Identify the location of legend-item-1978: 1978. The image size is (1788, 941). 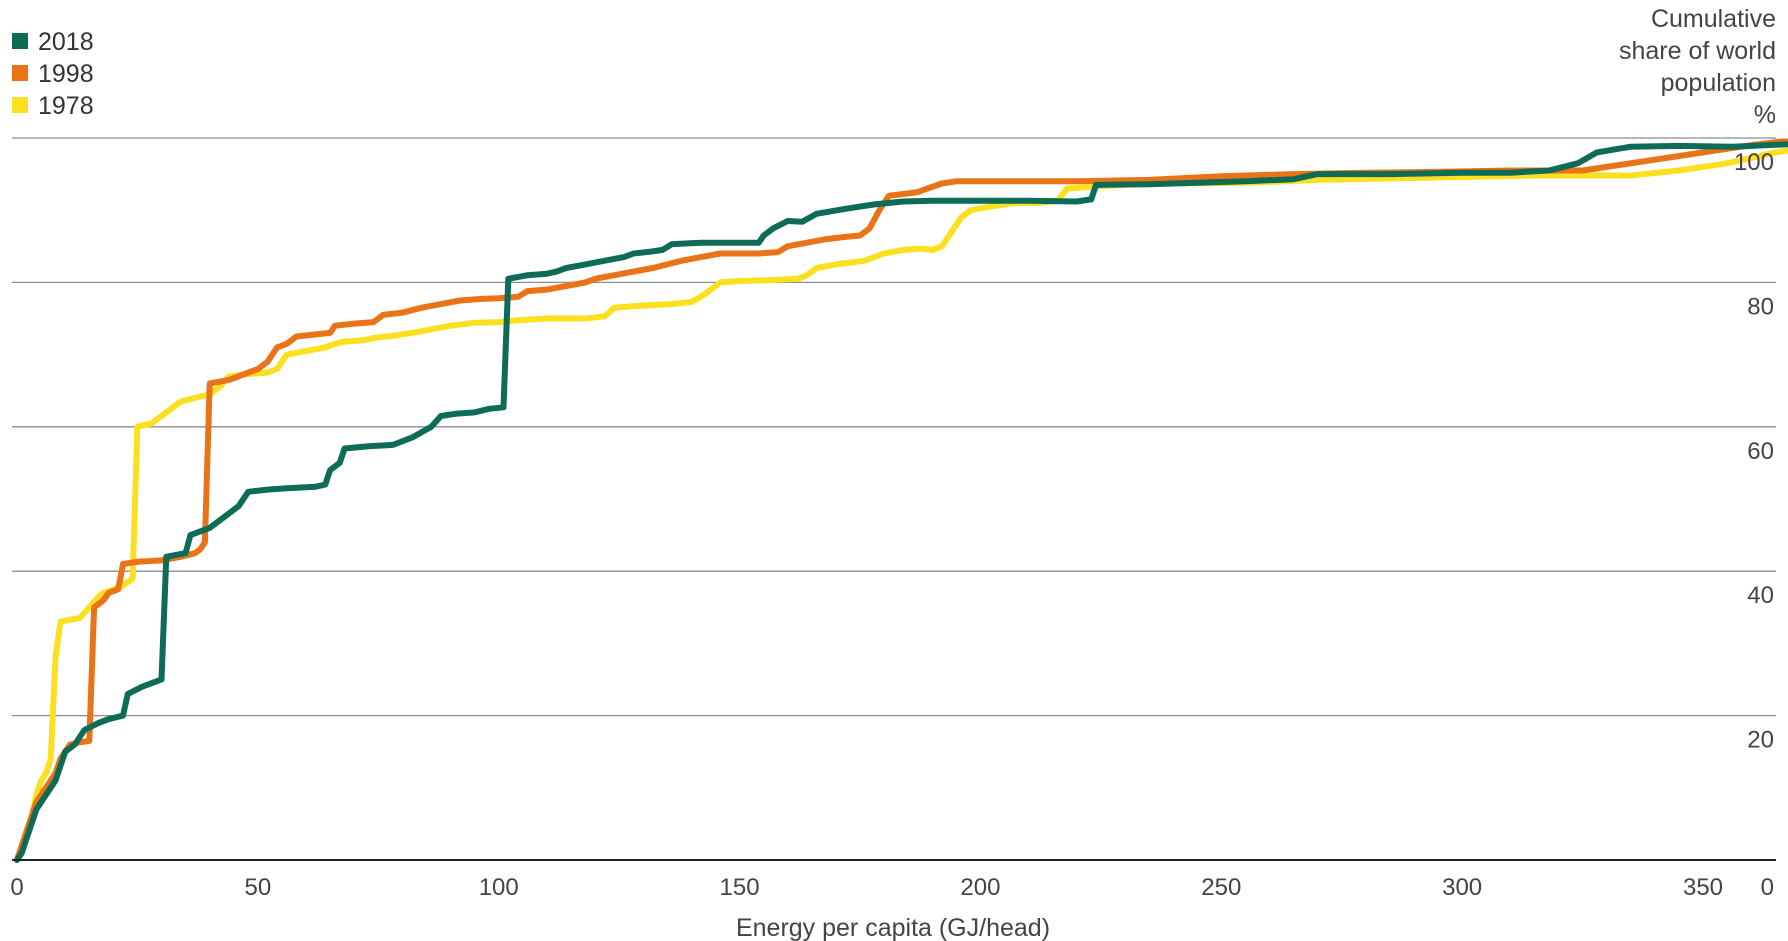
(53, 106).